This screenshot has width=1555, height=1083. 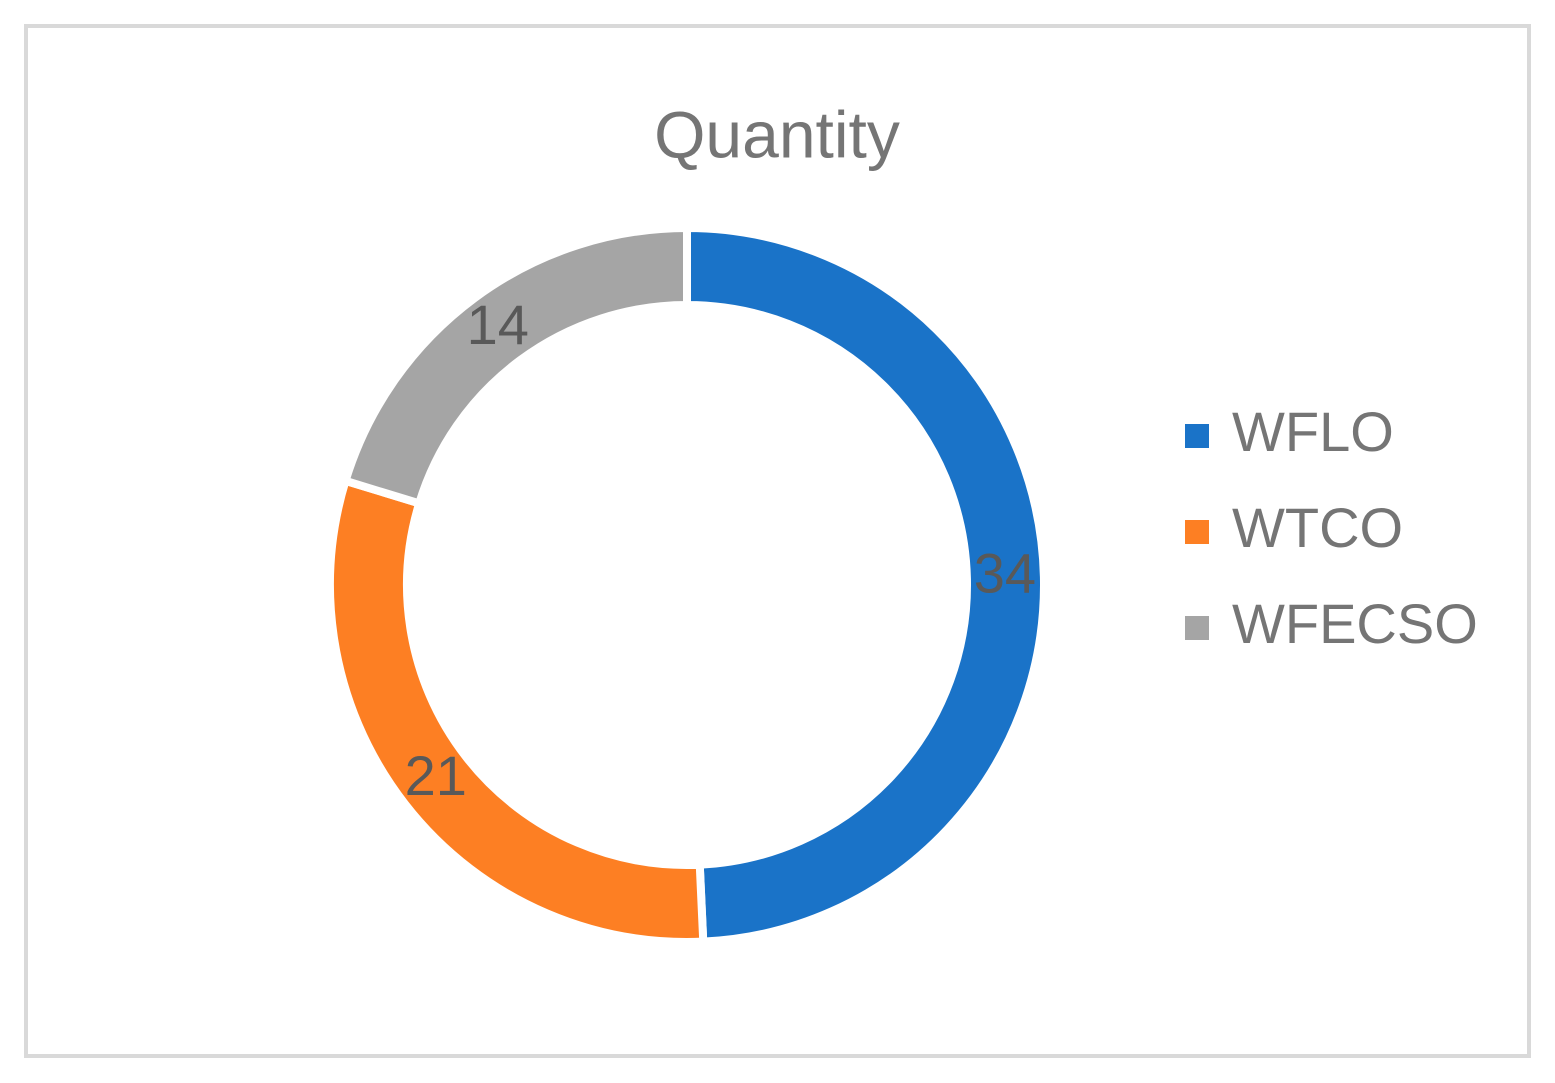 What do you see at coordinates (498, 324) in the screenshot?
I see `data-label: 14` at bounding box center [498, 324].